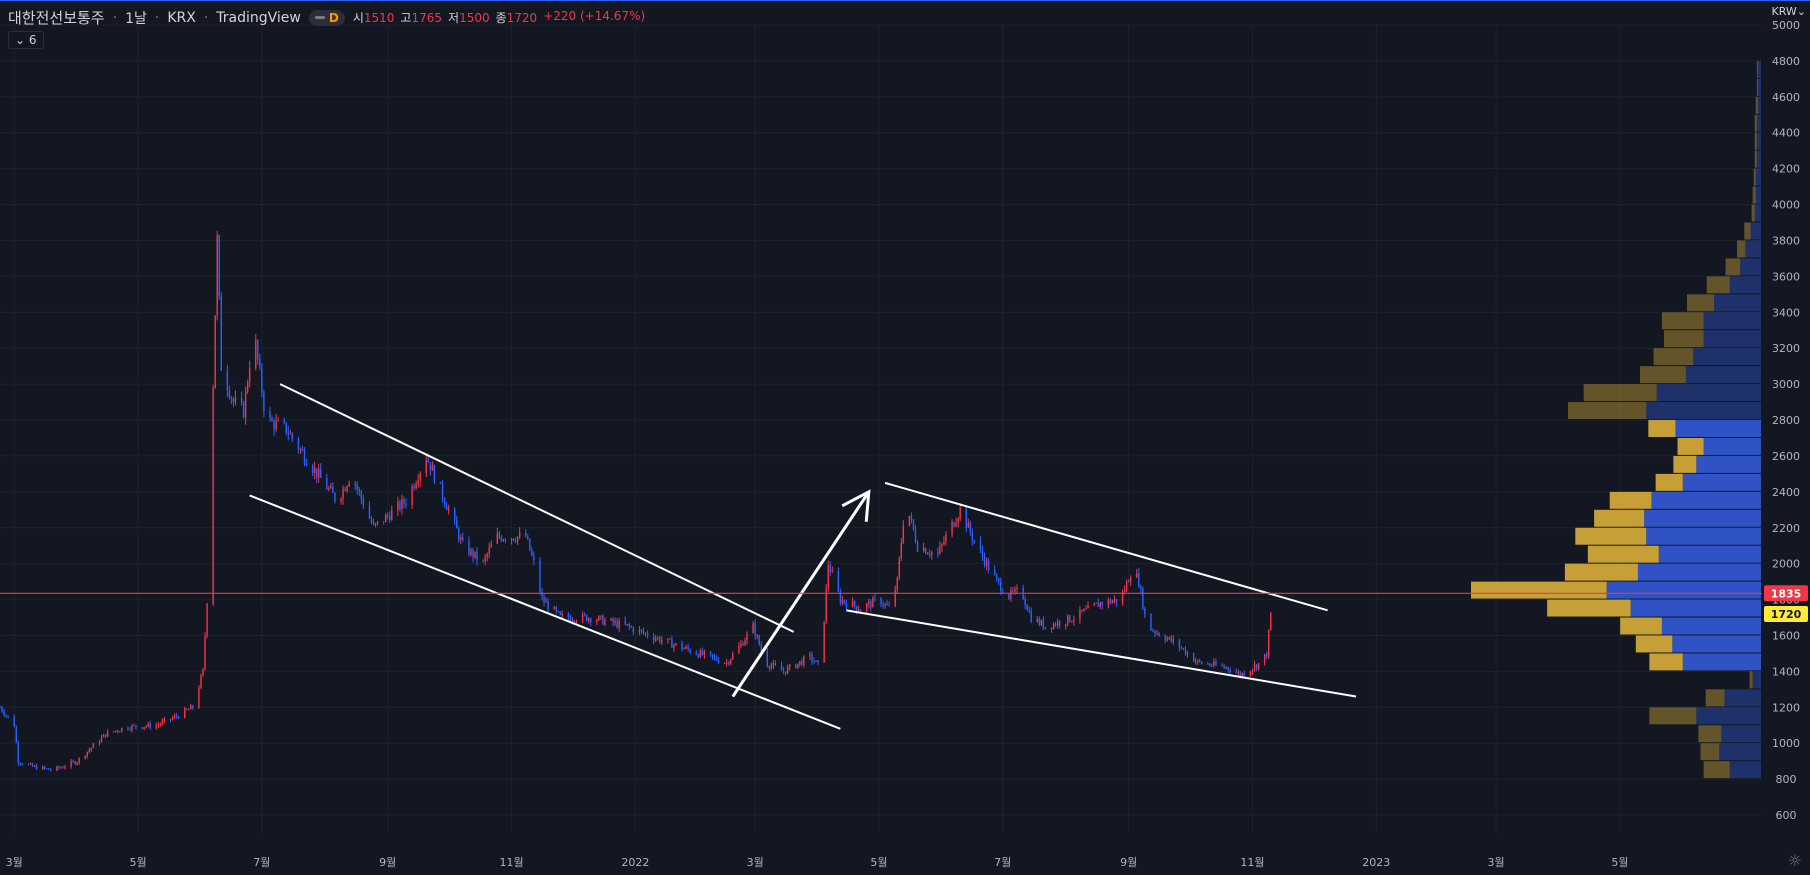 This screenshot has height=875, width=1810. What do you see at coordinates (1794, 860) in the screenshot?
I see `gear-icon: ☼` at bounding box center [1794, 860].